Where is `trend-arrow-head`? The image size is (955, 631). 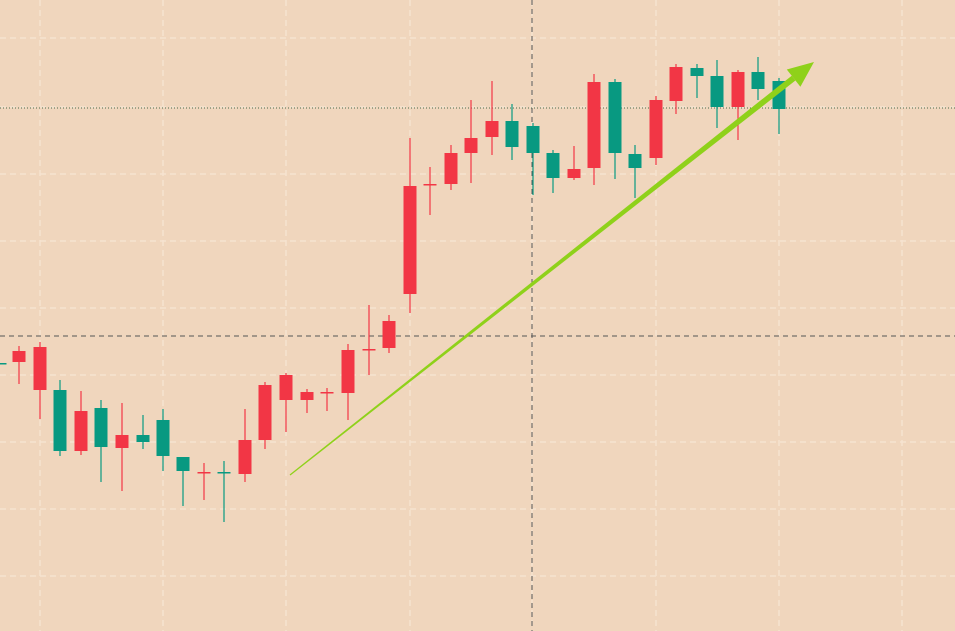 trend-arrow-head is located at coordinates (800, 74).